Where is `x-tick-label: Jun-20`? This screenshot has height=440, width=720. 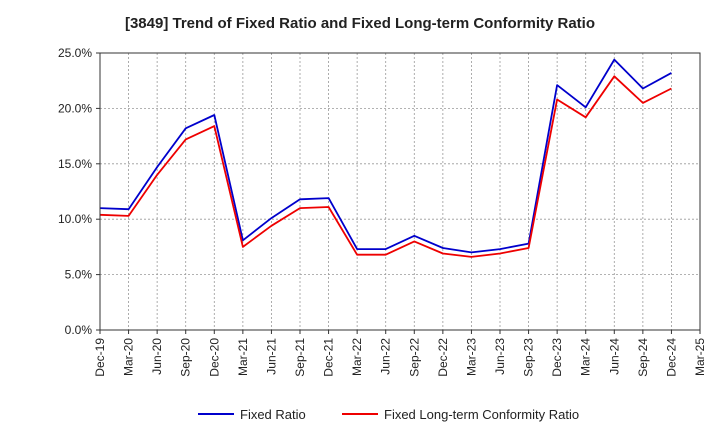
x-tick-label: Jun-20 is located at coordinates (157, 356).